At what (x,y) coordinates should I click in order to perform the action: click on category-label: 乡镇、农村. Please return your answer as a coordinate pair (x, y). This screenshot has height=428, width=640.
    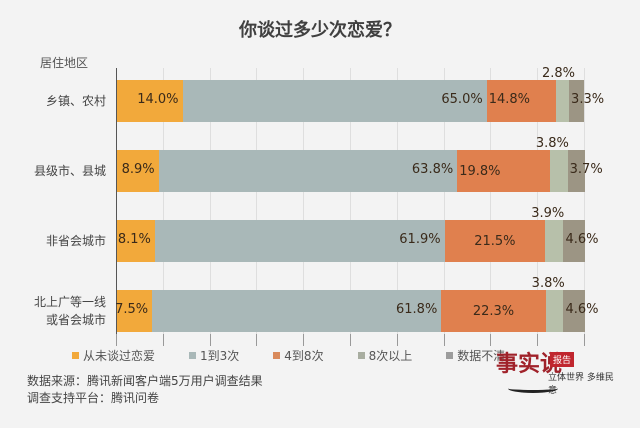
    Looking at the image, I should click on (75, 101).